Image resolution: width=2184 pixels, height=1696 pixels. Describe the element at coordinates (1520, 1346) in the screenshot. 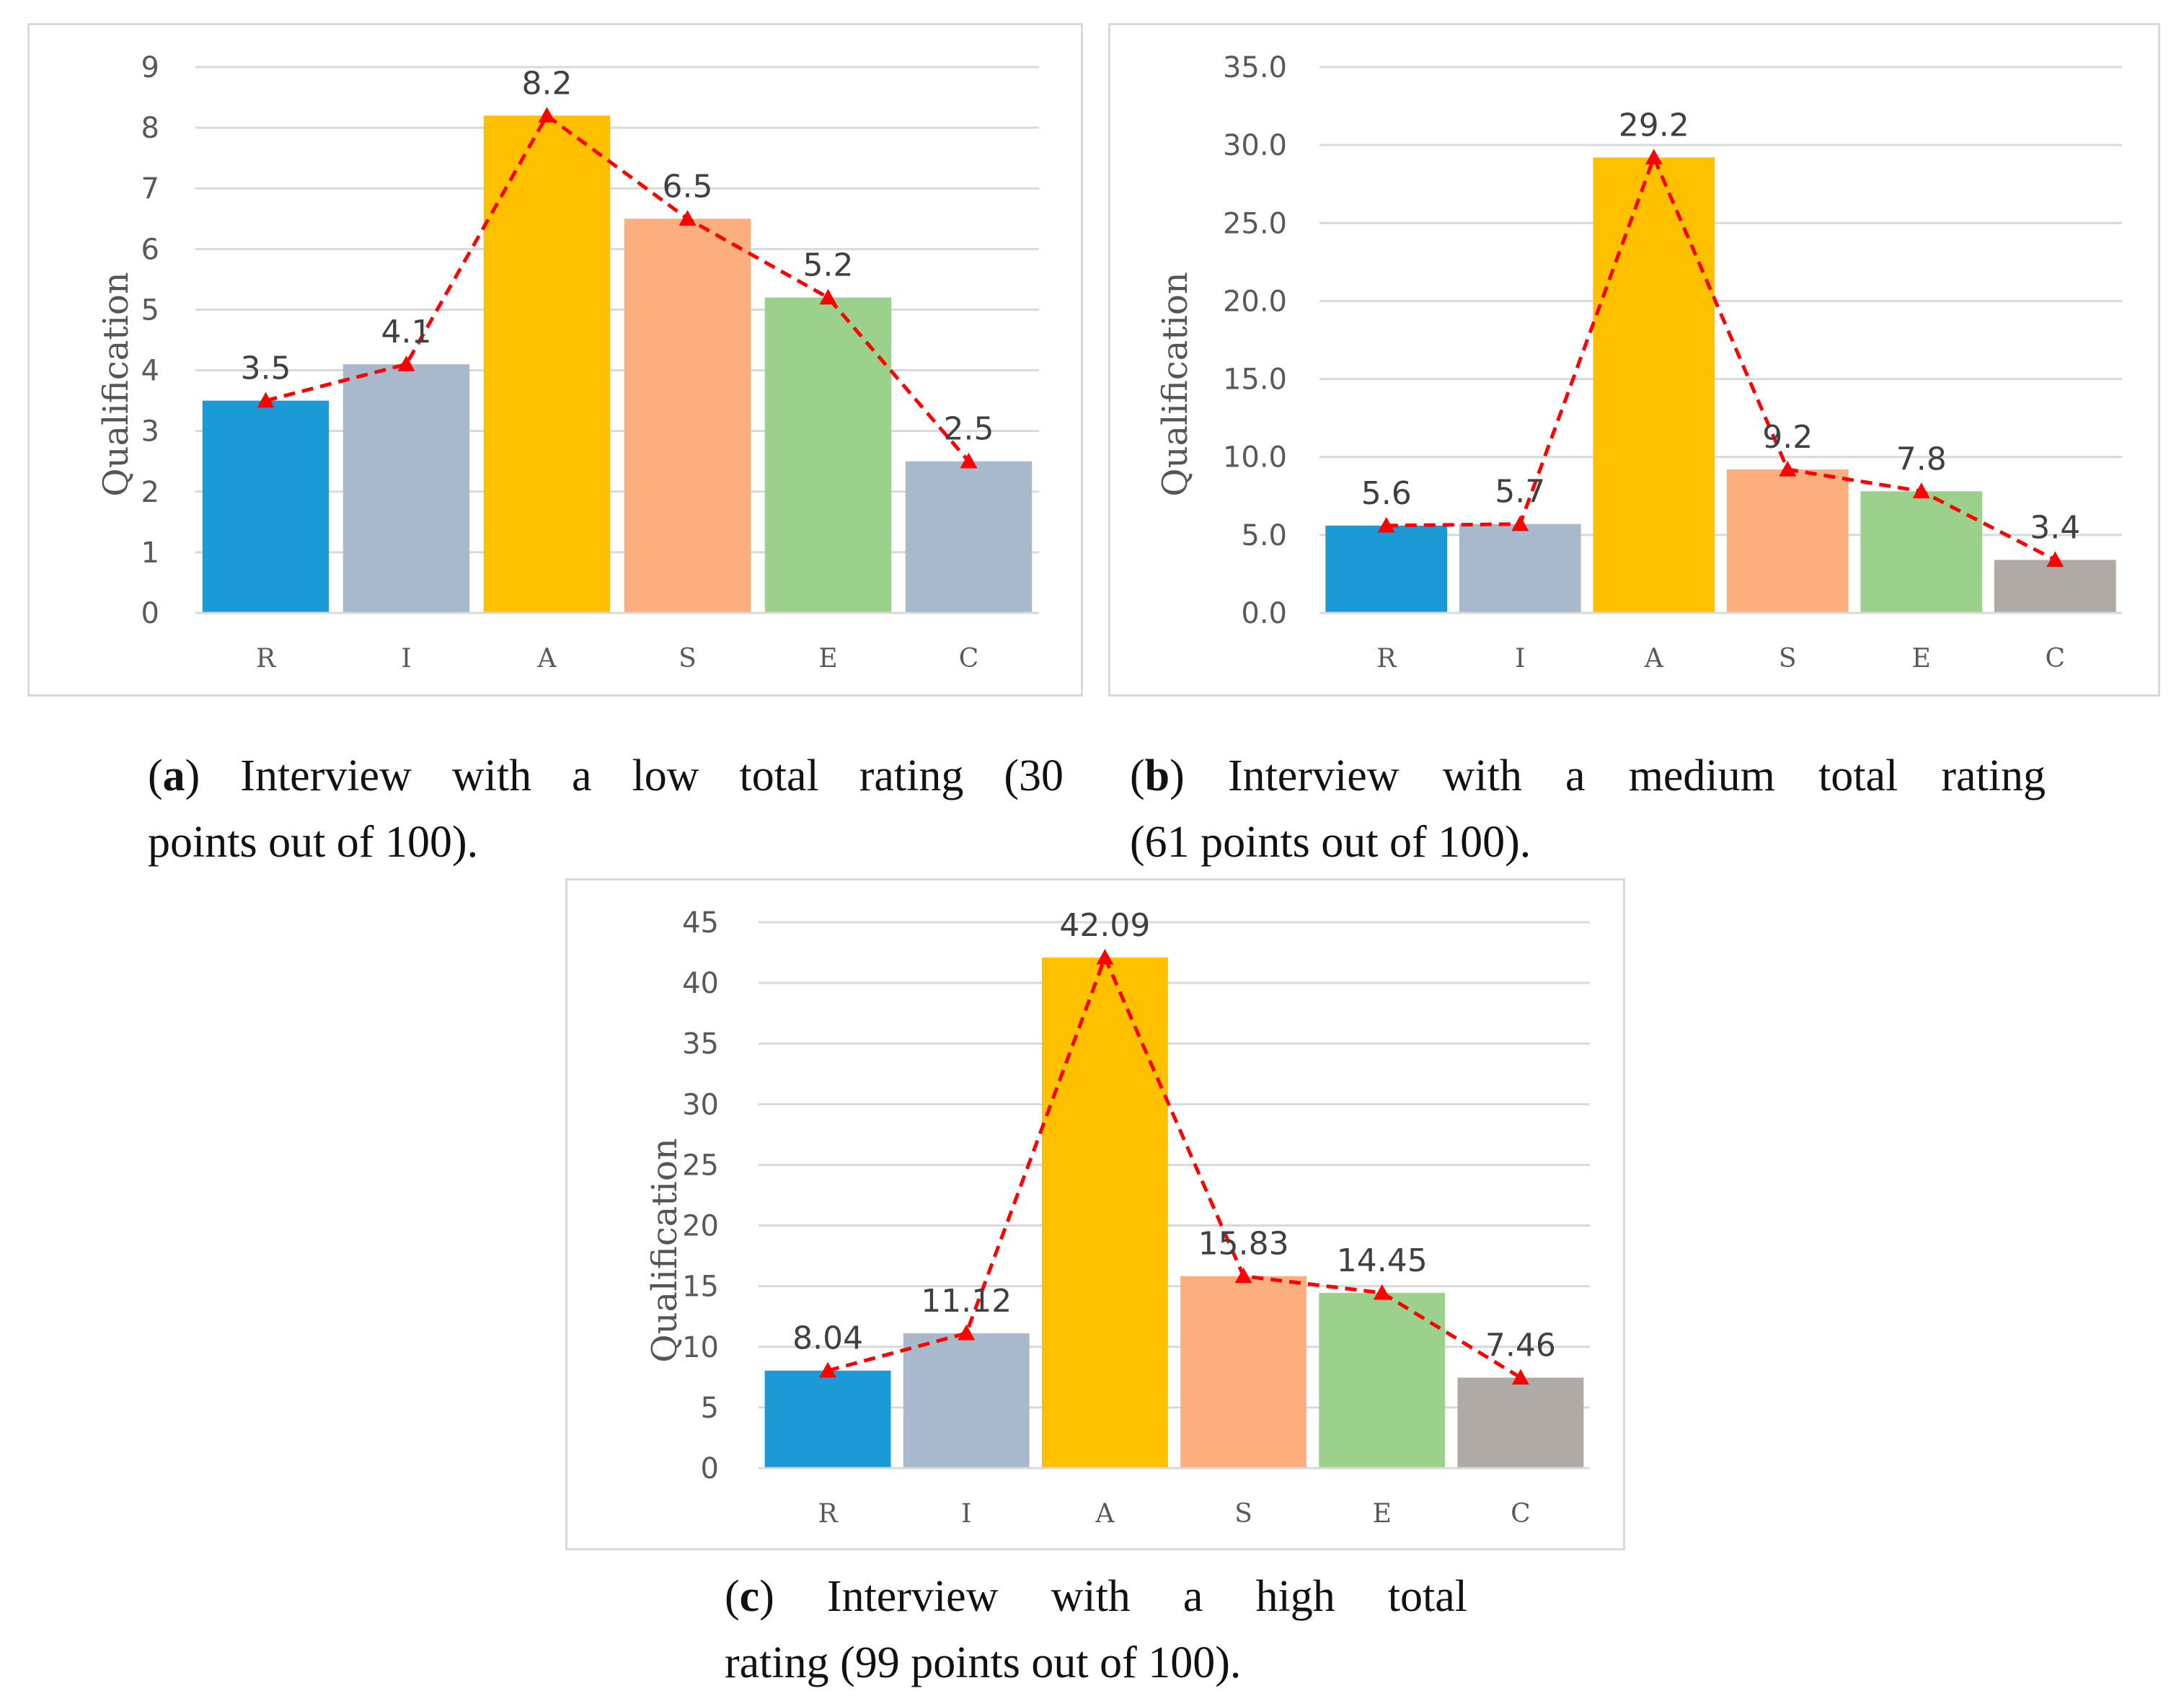

I see `data-label: 7.46` at that location.